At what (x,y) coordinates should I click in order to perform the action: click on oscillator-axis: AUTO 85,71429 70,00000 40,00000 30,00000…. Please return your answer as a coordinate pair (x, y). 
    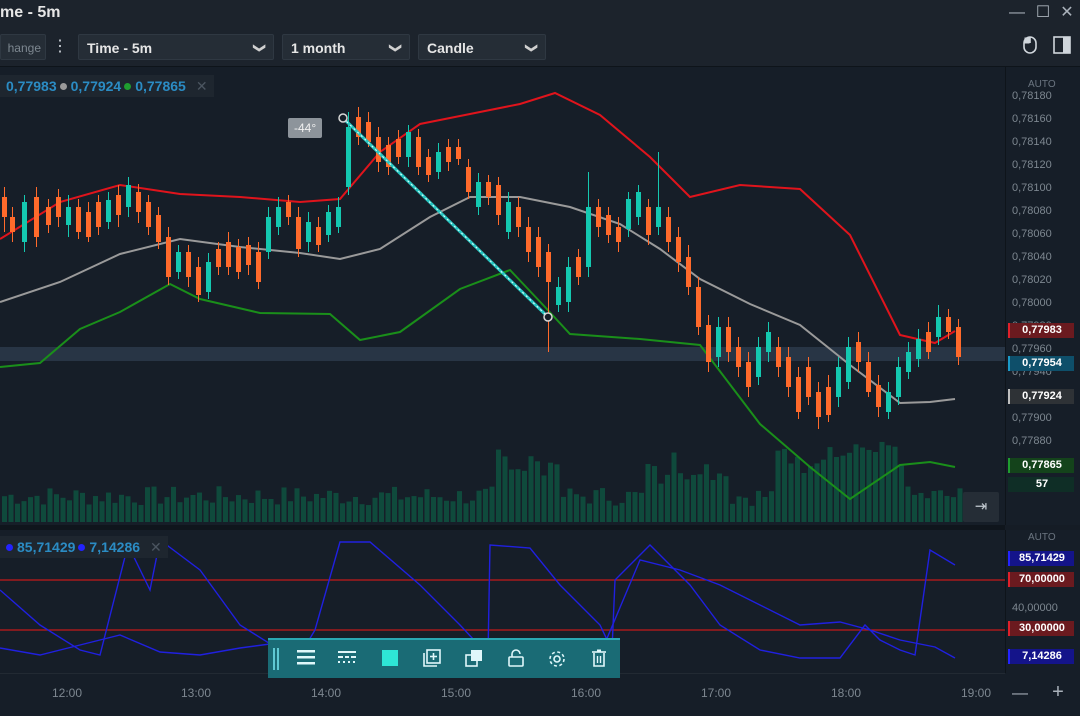
    Looking at the image, I should click on (1042, 601).